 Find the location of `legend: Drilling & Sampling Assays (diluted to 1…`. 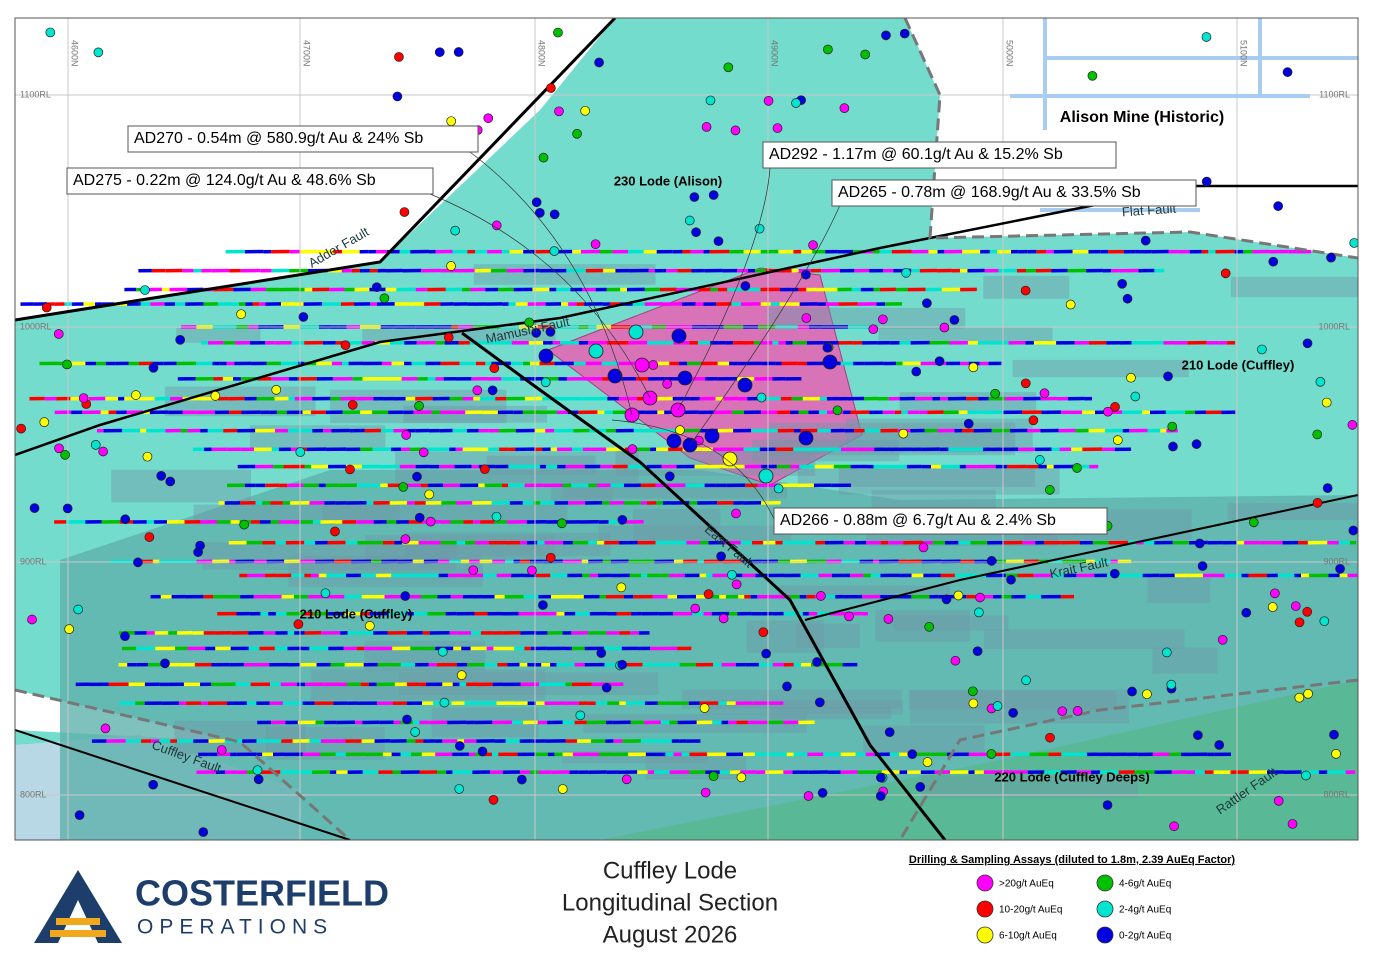

legend: Drilling & Sampling Assays (diluted to 1… is located at coordinates (1072, 898).